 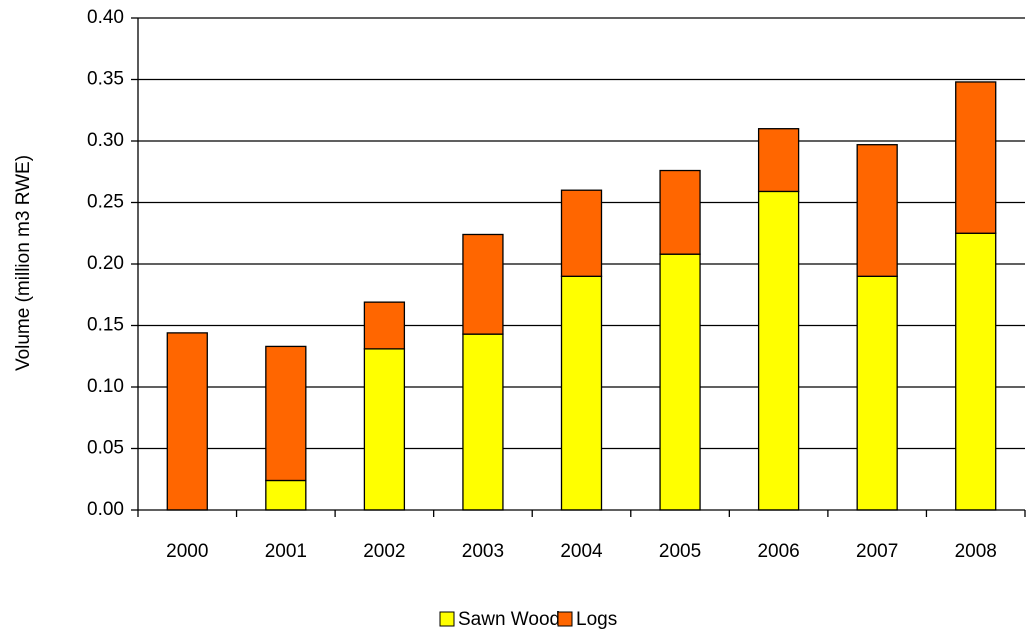 What do you see at coordinates (976, 157) in the screenshot?
I see `bar-logs-2008` at bounding box center [976, 157].